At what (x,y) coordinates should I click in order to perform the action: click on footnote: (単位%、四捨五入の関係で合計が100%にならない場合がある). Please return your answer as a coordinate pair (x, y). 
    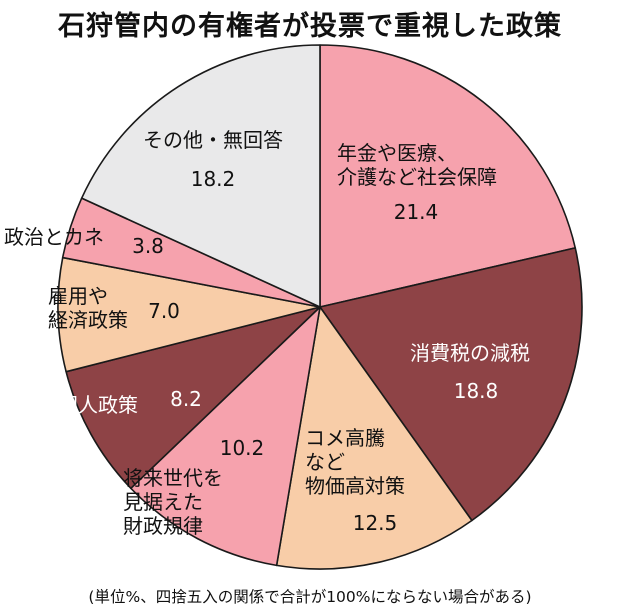
    Looking at the image, I should click on (310, 597).